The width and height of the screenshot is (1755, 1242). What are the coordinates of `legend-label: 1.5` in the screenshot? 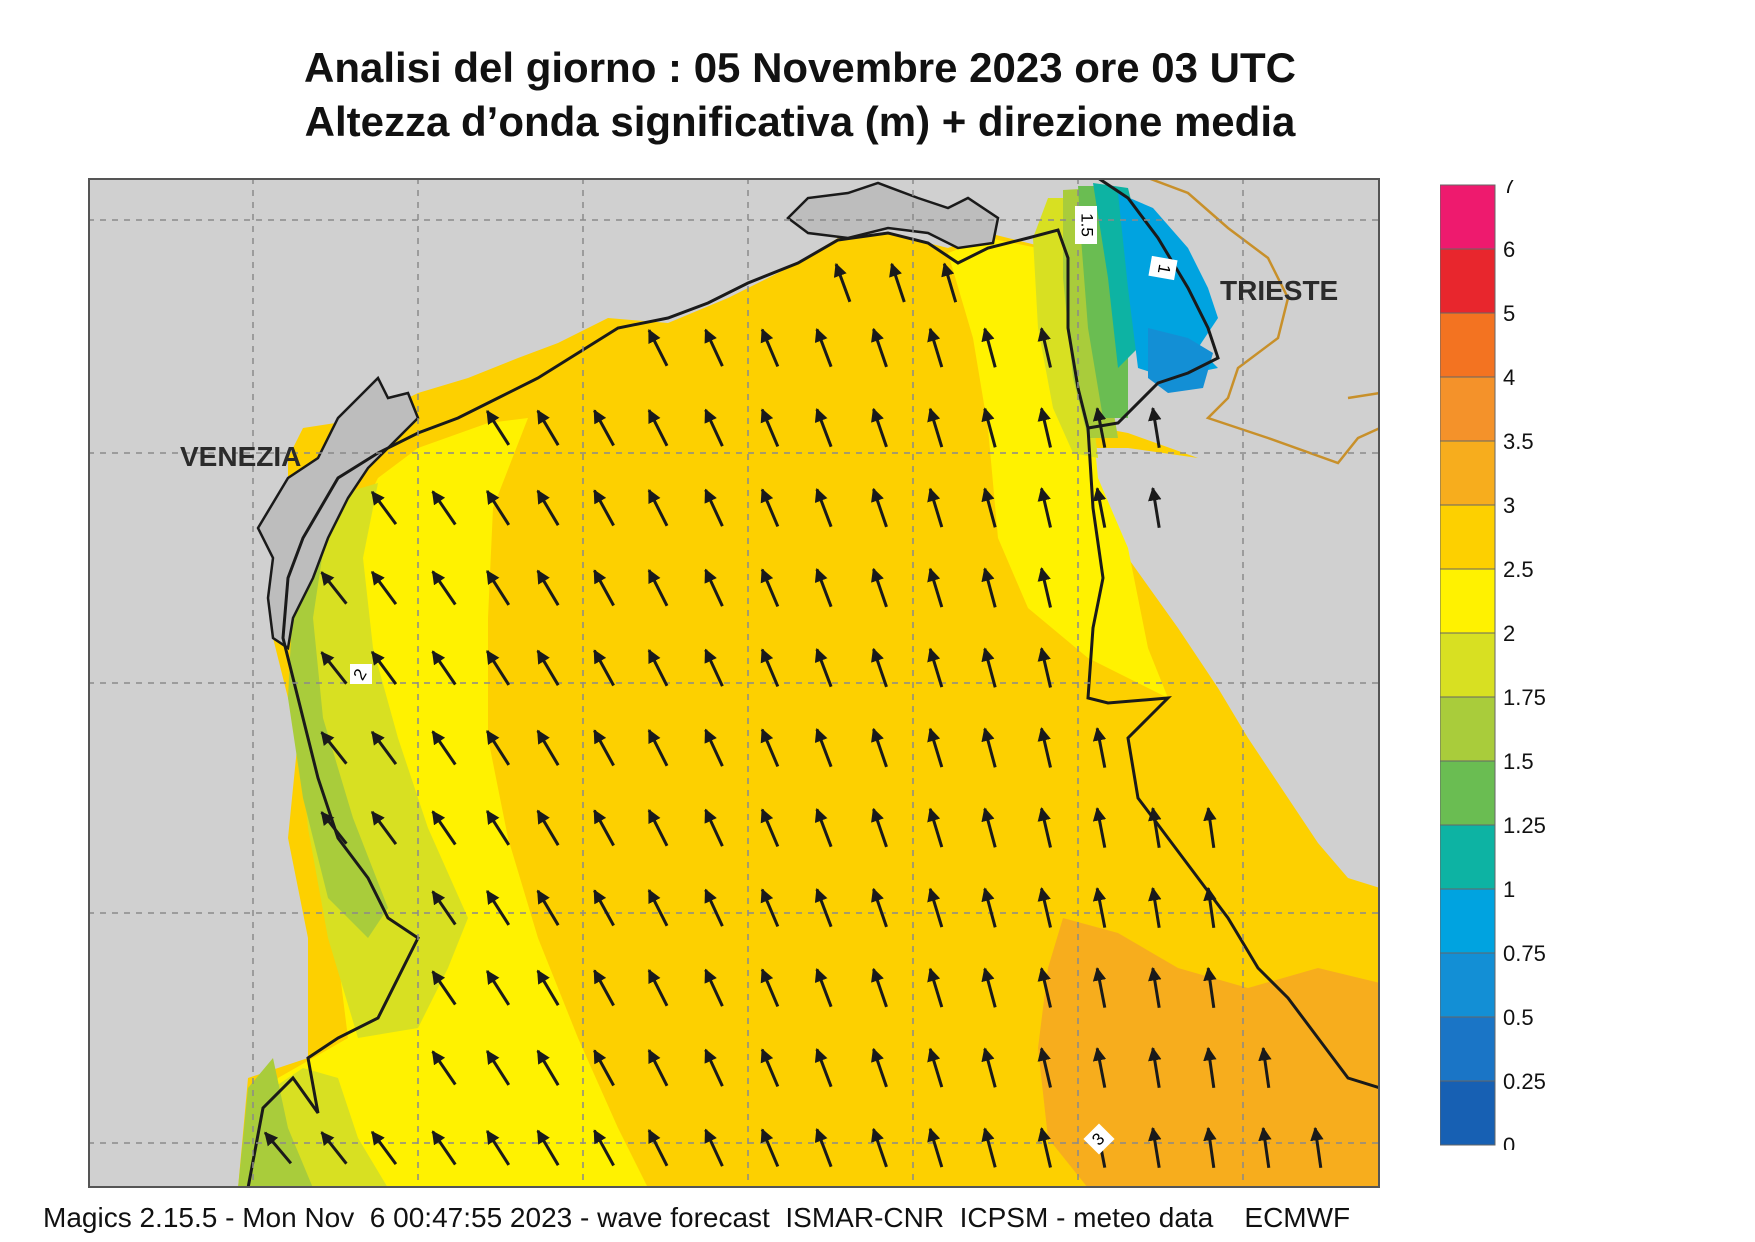 It's located at (1518, 761).